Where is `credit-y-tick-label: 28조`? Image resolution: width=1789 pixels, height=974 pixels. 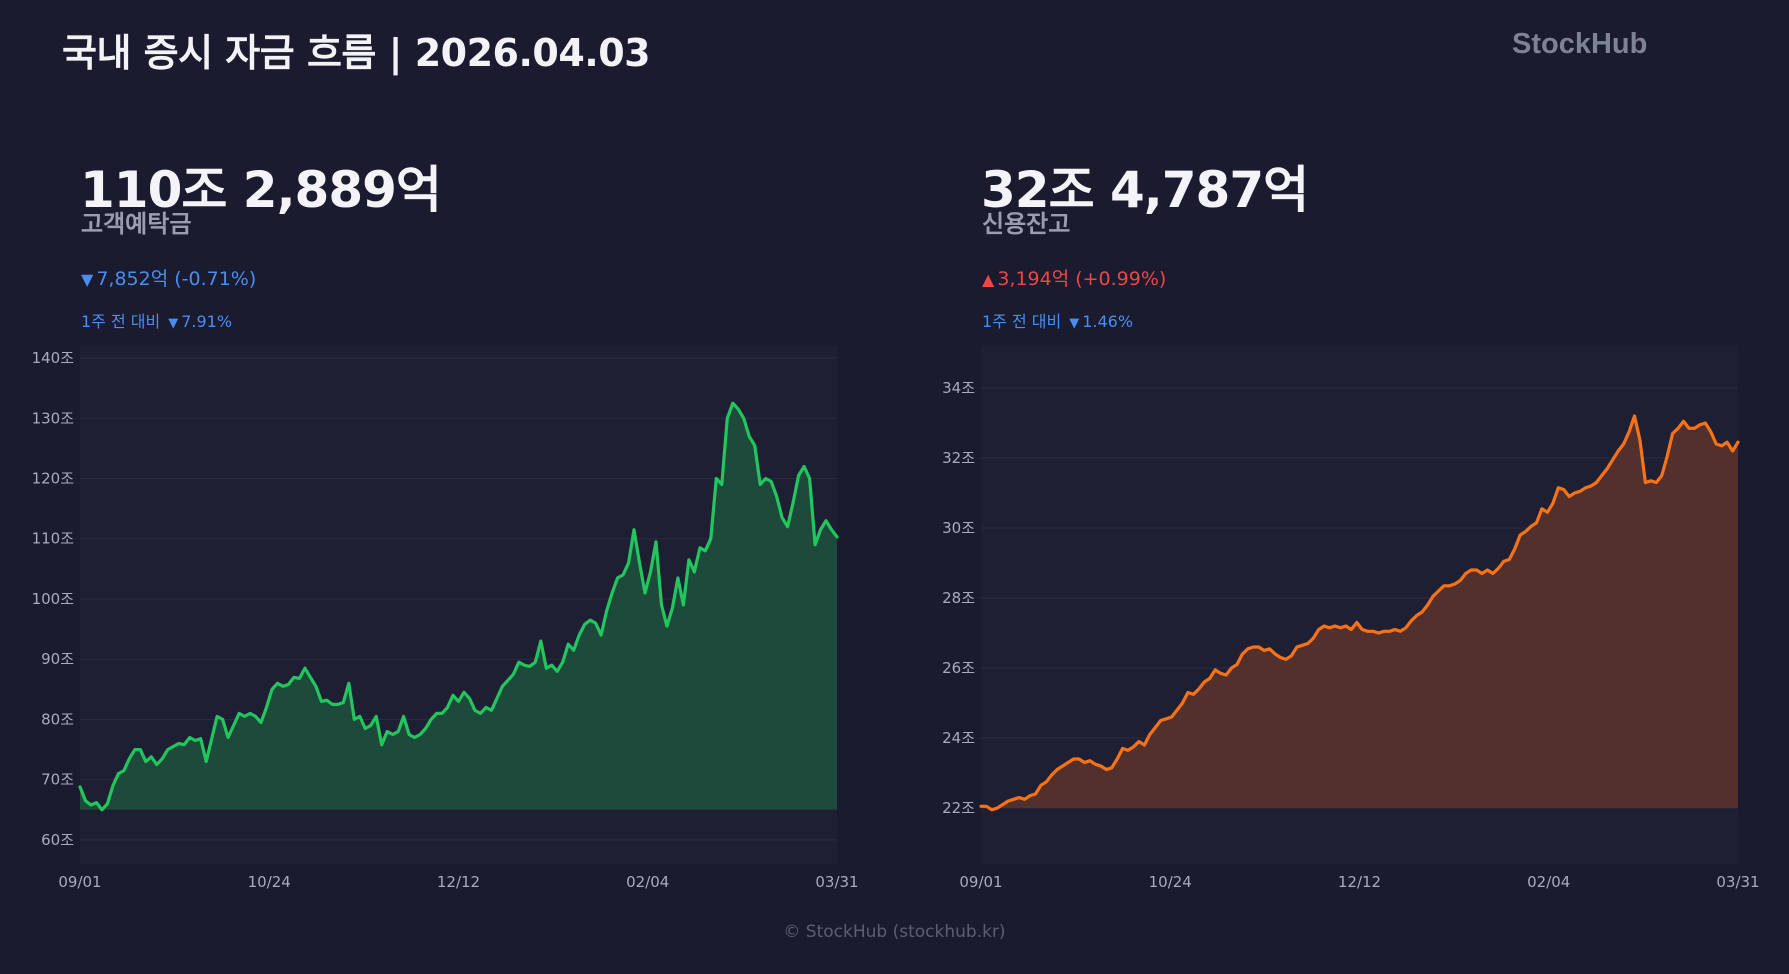
credit-y-tick-label: 28조 is located at coordinates (958, 598).